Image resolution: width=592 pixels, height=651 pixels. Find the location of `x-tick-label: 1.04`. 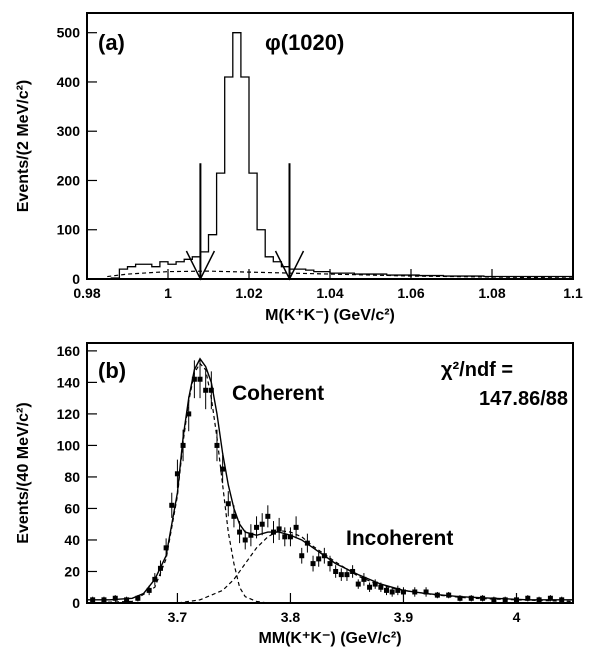

x-tick-label: 1.04 is located at coordinates (329, 293).